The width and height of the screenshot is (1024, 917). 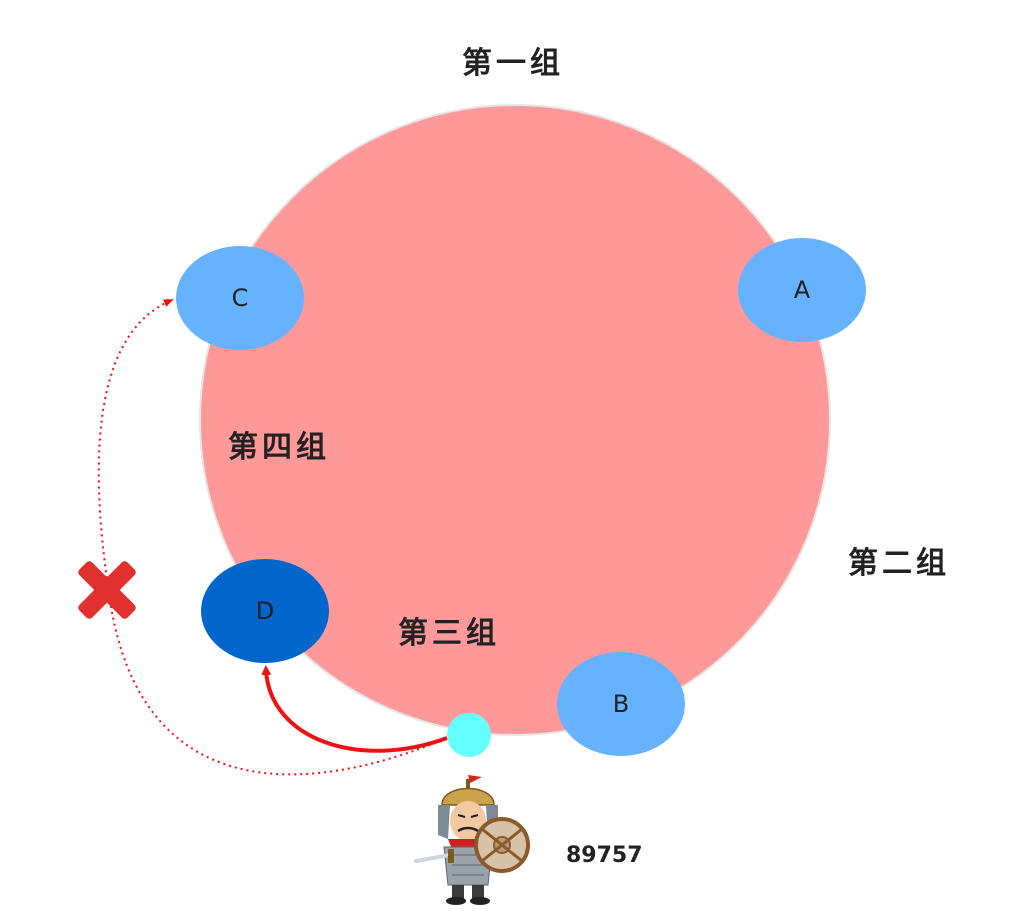 I want to click on warrior-icon, so click(x=472, y=840).